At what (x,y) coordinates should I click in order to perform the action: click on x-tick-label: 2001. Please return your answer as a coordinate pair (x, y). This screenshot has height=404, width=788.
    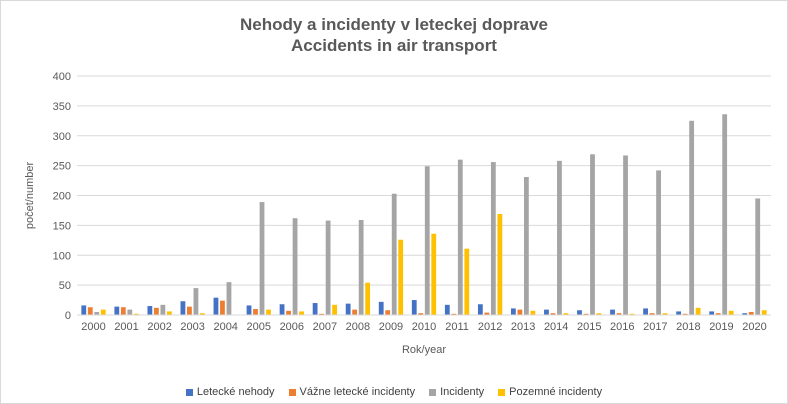
    Looking at the image, I should click on (126, 327).